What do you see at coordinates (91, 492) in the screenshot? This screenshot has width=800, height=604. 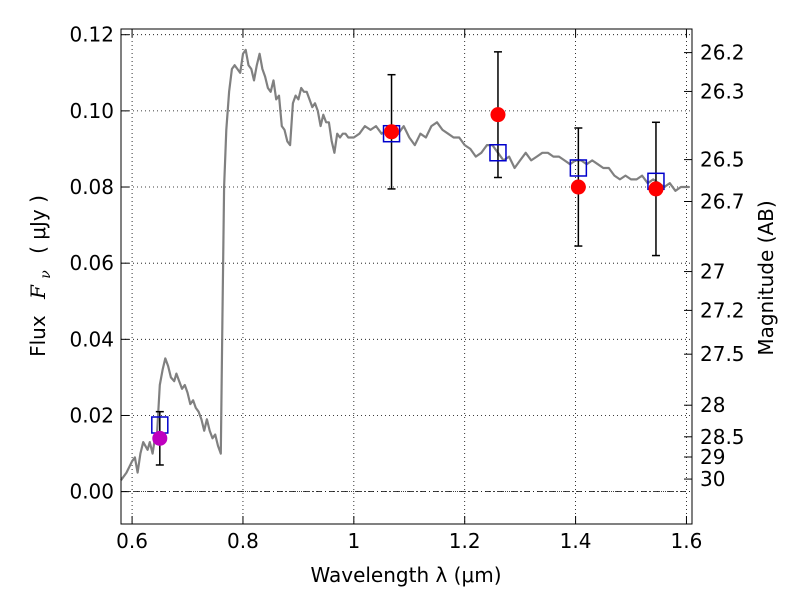 I see `y-tick-label: 0.00` at bounding box center [91, 492].